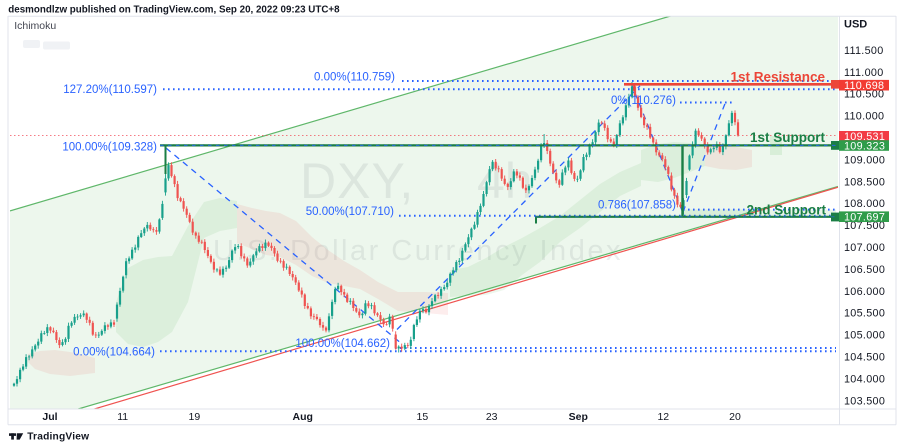  I want to click on svg-text: 104.000, so click(864, 379).